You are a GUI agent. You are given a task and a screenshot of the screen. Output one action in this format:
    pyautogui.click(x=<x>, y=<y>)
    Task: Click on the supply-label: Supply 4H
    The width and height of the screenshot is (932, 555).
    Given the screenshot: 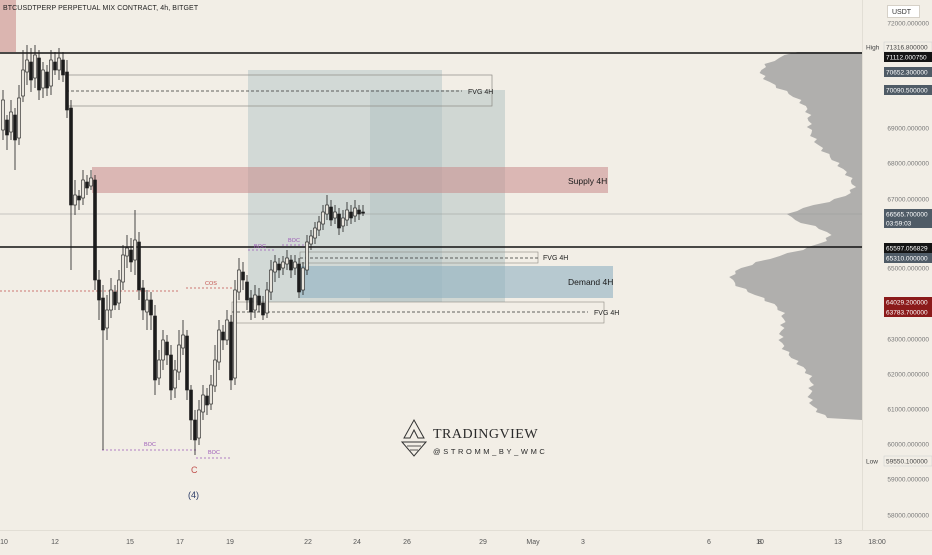 What is the action you would take?
    pyautogui.click(x=587, y=181)
    